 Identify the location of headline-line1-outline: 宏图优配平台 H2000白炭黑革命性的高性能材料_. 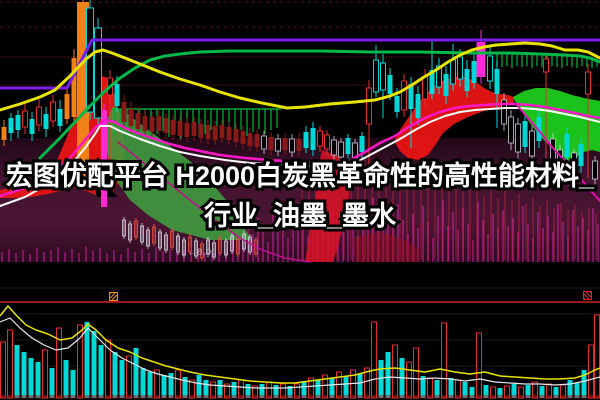
(300, 176).